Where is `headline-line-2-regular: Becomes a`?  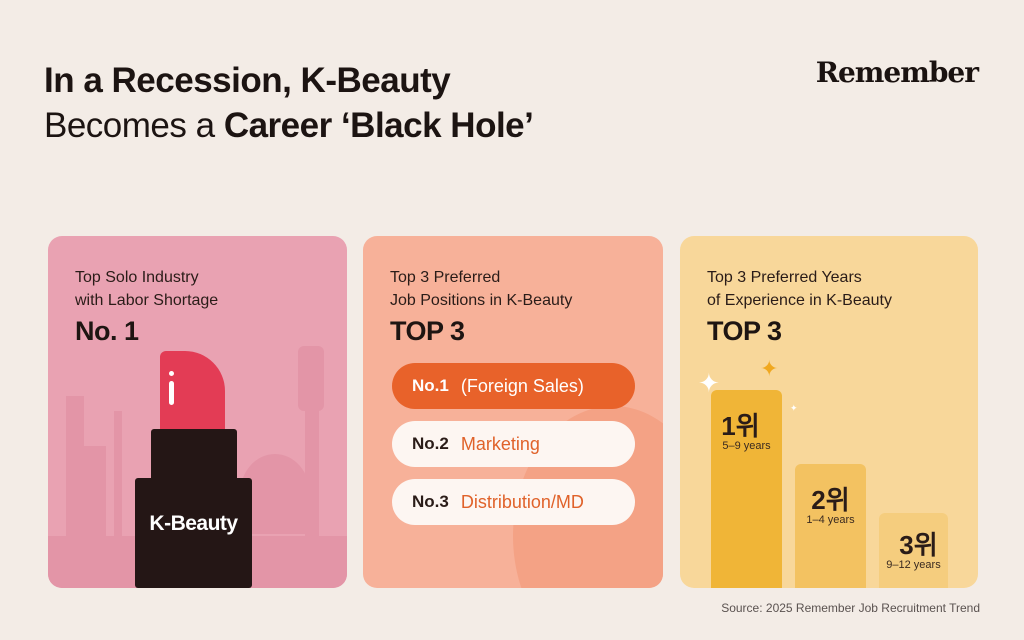 headline-line-2-regular: Becomes a is located at coordinates (134, 125).